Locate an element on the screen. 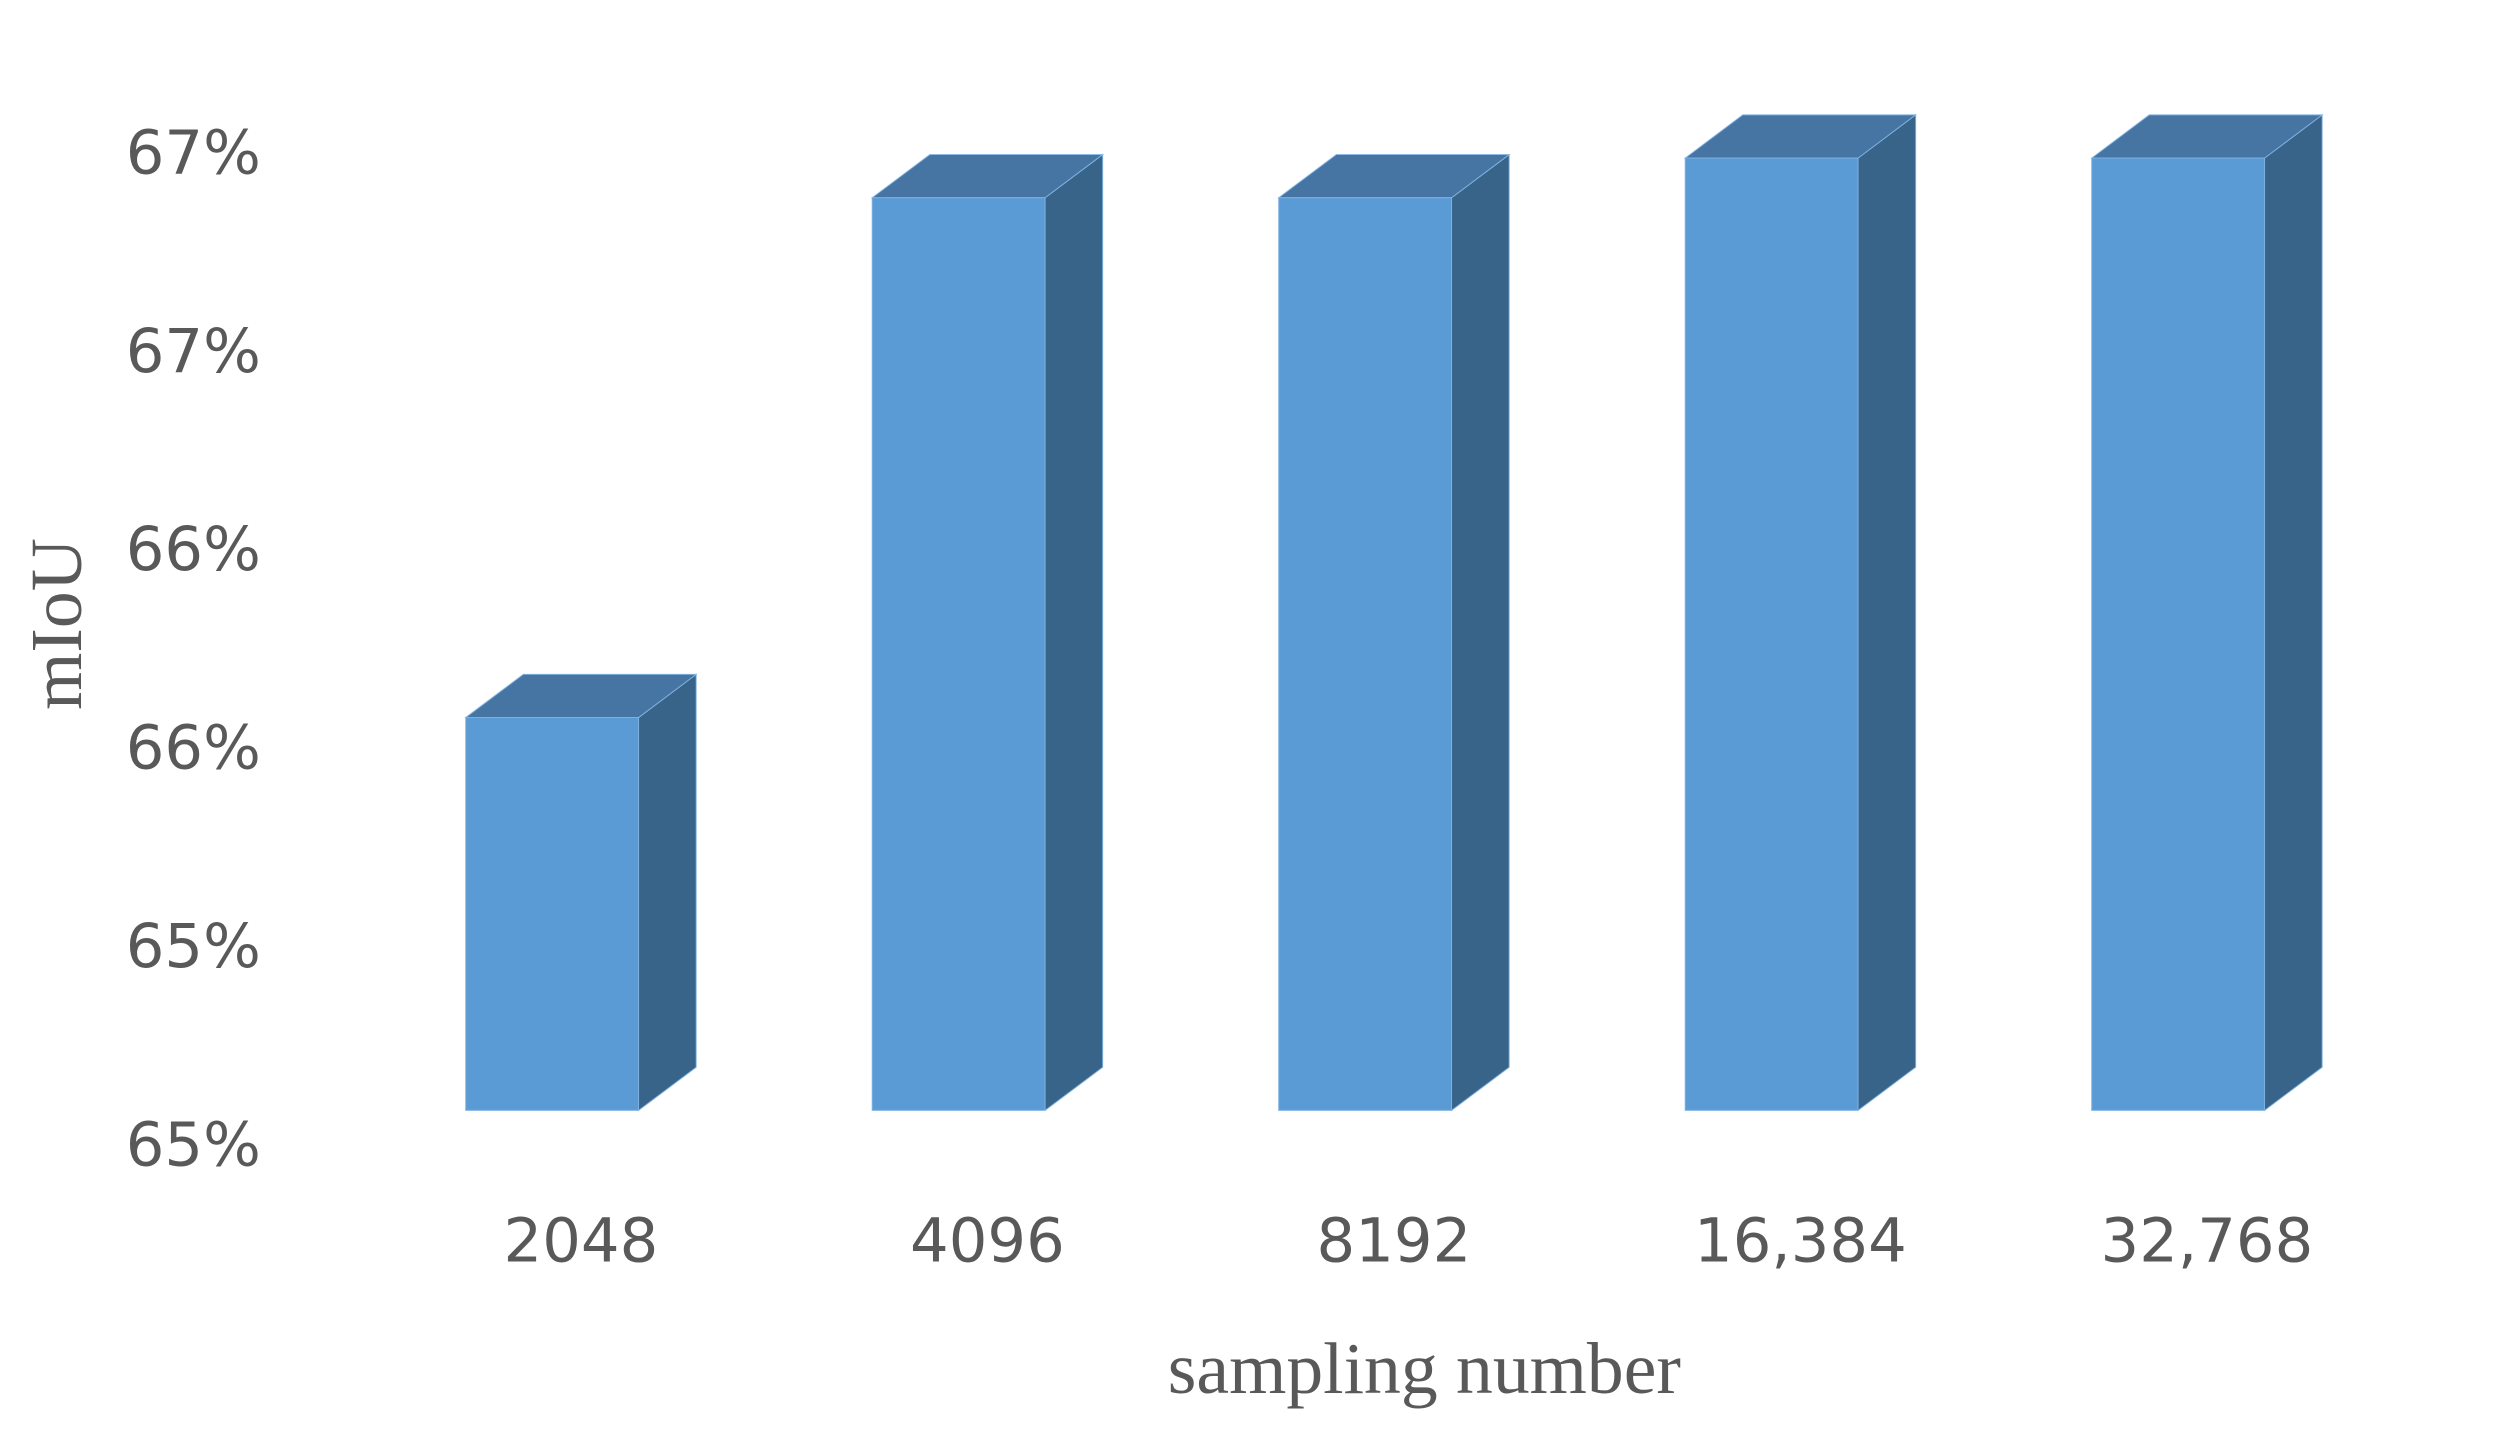 This screenshot has width=2503, height=1440. x-tick-label: 32,768 is located at coordinates (2207, 1241).